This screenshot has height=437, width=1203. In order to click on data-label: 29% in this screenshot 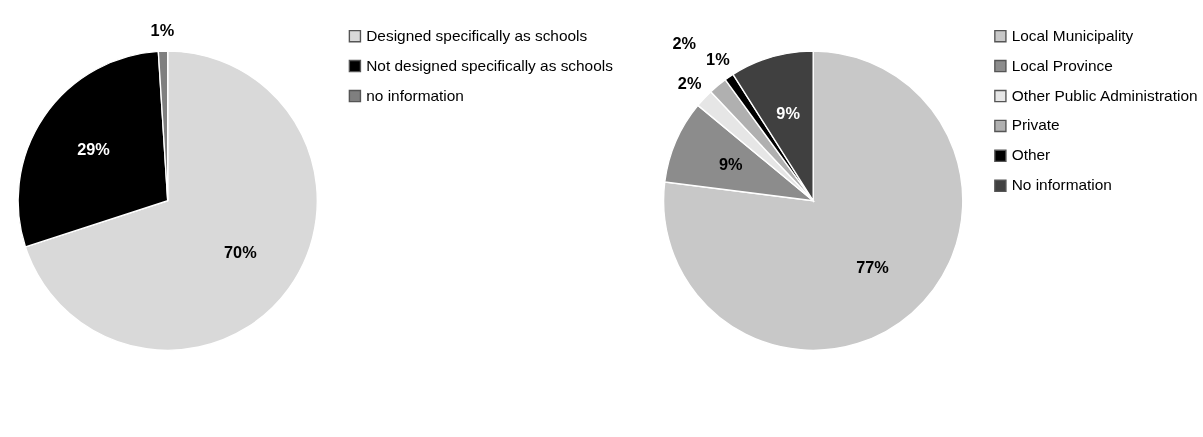, I will do `click(94, 148)`.